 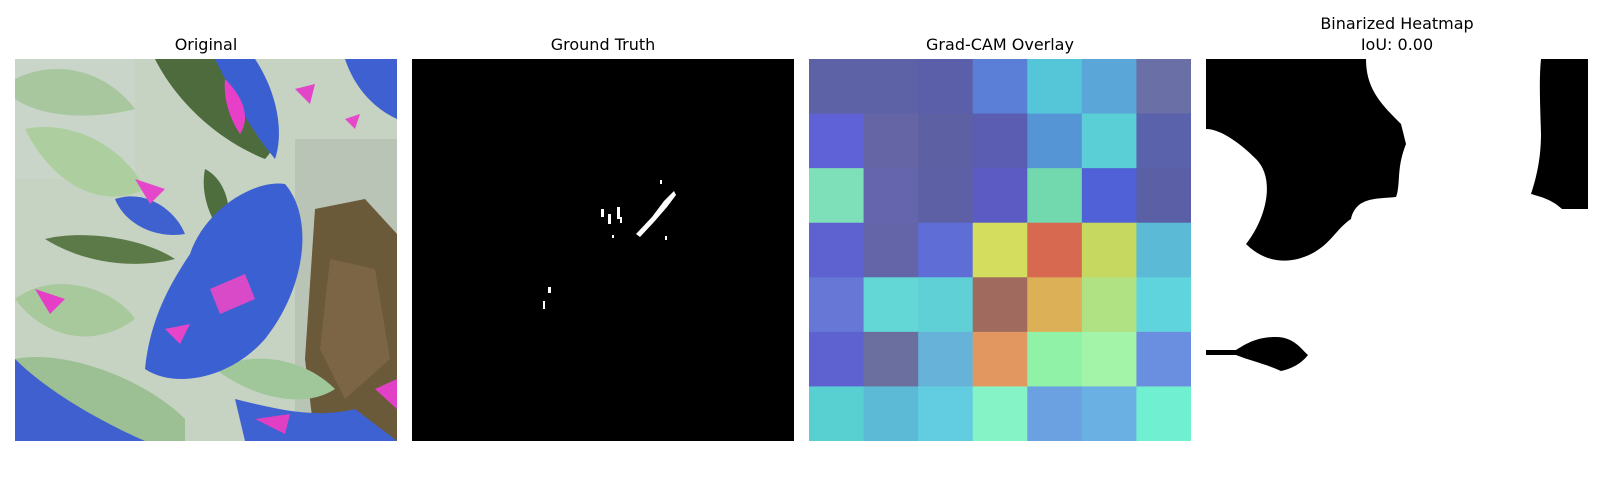 What do you see at coordinates (1397, 34) in the screenshot?
I see `binarized-title: Binarized Heatmap IoU: 0.00` at bounding box center [1397, 34].